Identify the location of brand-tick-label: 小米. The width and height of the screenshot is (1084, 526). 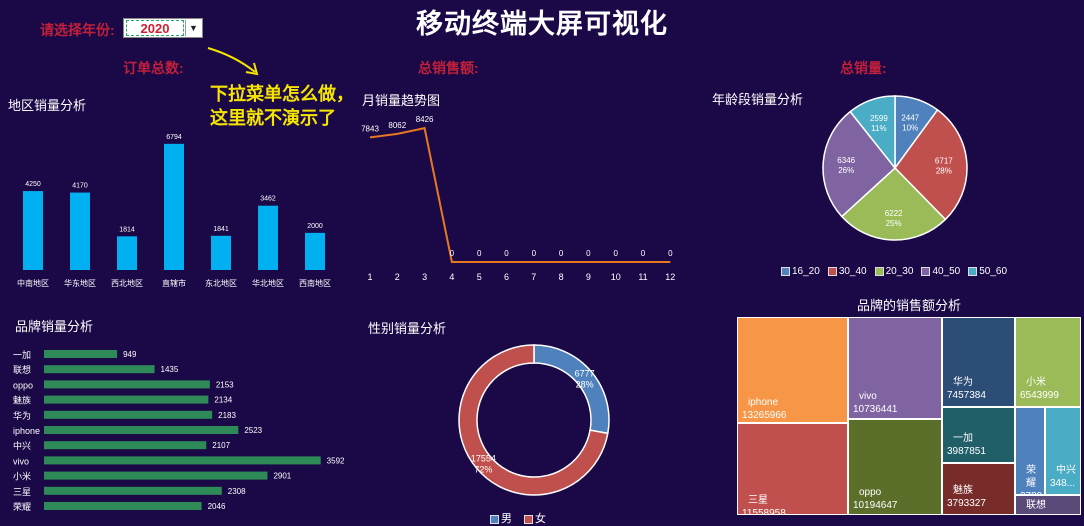
(22, 476).